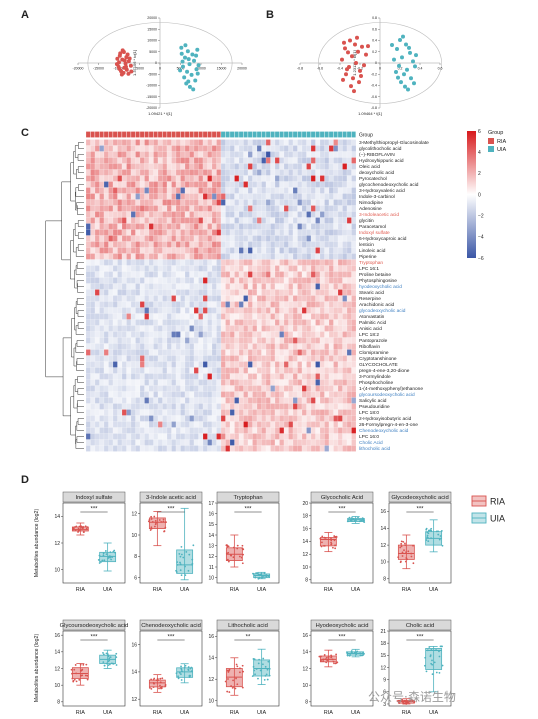 This screenshot has height=719, width=538. Describe the element at coordinates (93, 498) in the screenshot. I see `facet-title: Indoxyl sulfate` at that location.